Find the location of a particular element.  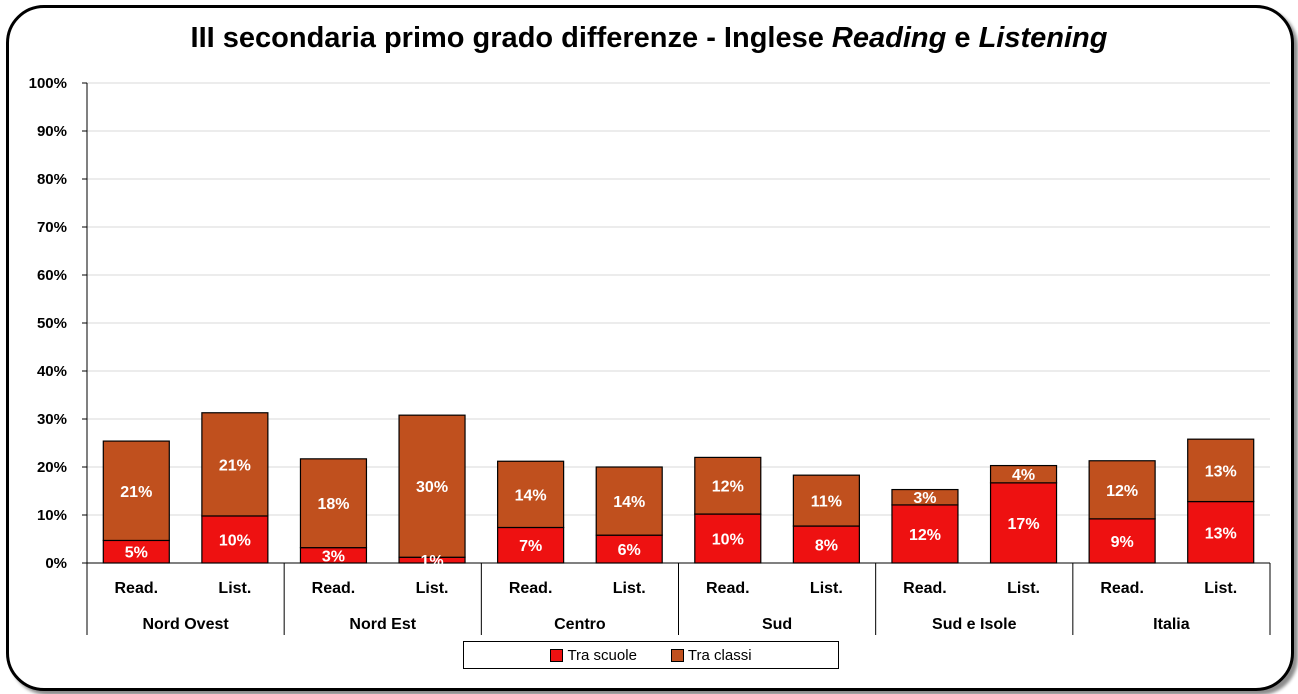

data-label-tra-scuole: 9% is located at coordinates (1122, 542).